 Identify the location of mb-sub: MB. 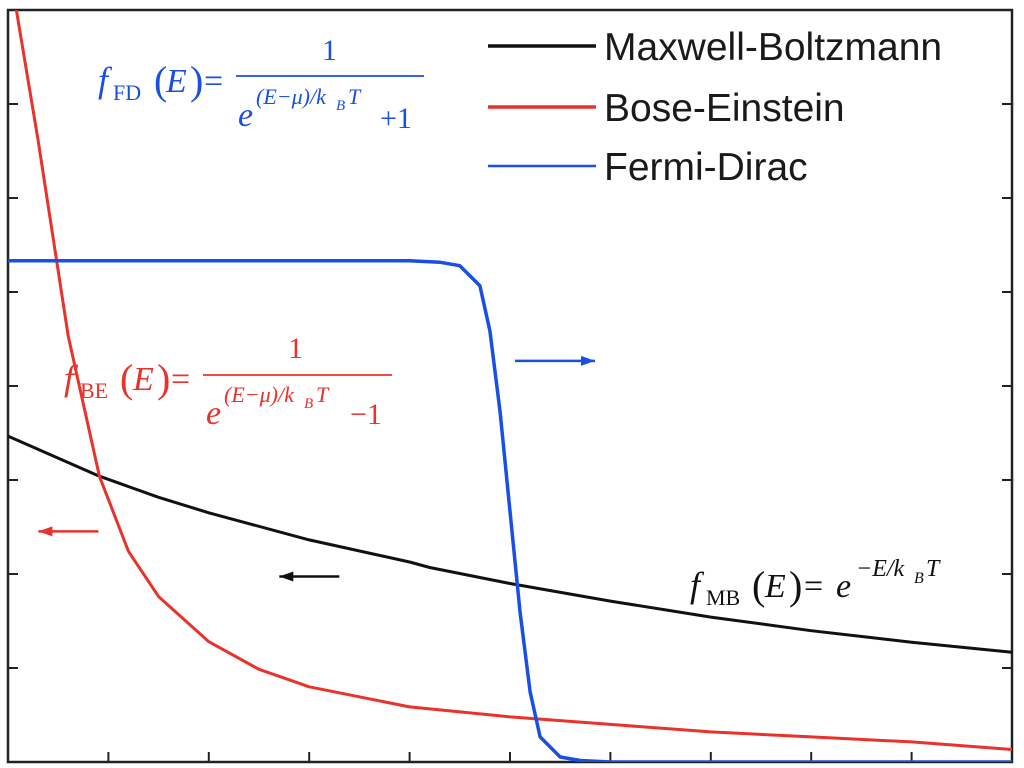
(723, 597).